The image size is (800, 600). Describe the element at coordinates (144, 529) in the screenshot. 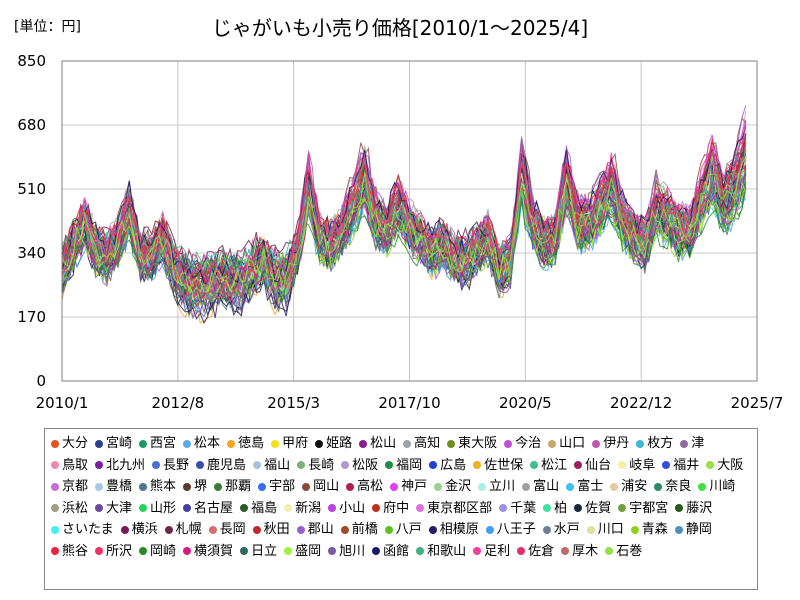

I see `legend-label: 横浜` at that location.